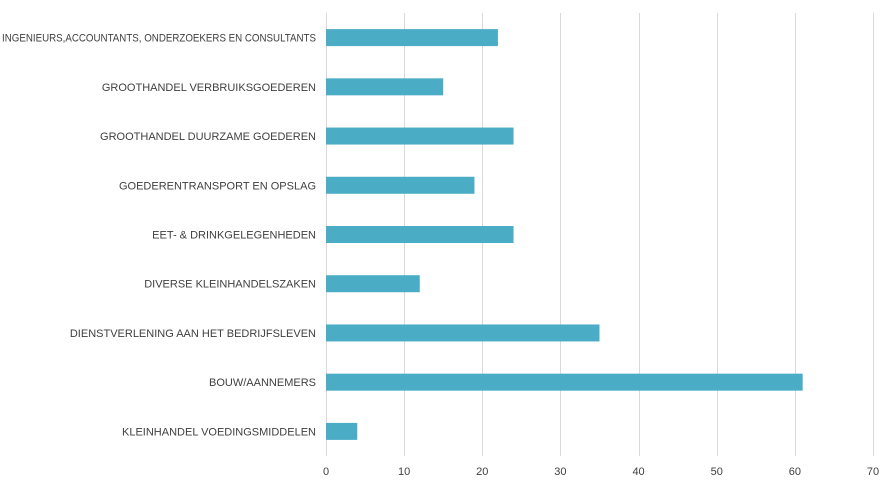 The width and height of the screenshot is (888, 486). I want to click on category-label: GROOTHANDEL DUURZAME GOEDEREN, so click(208, 137).